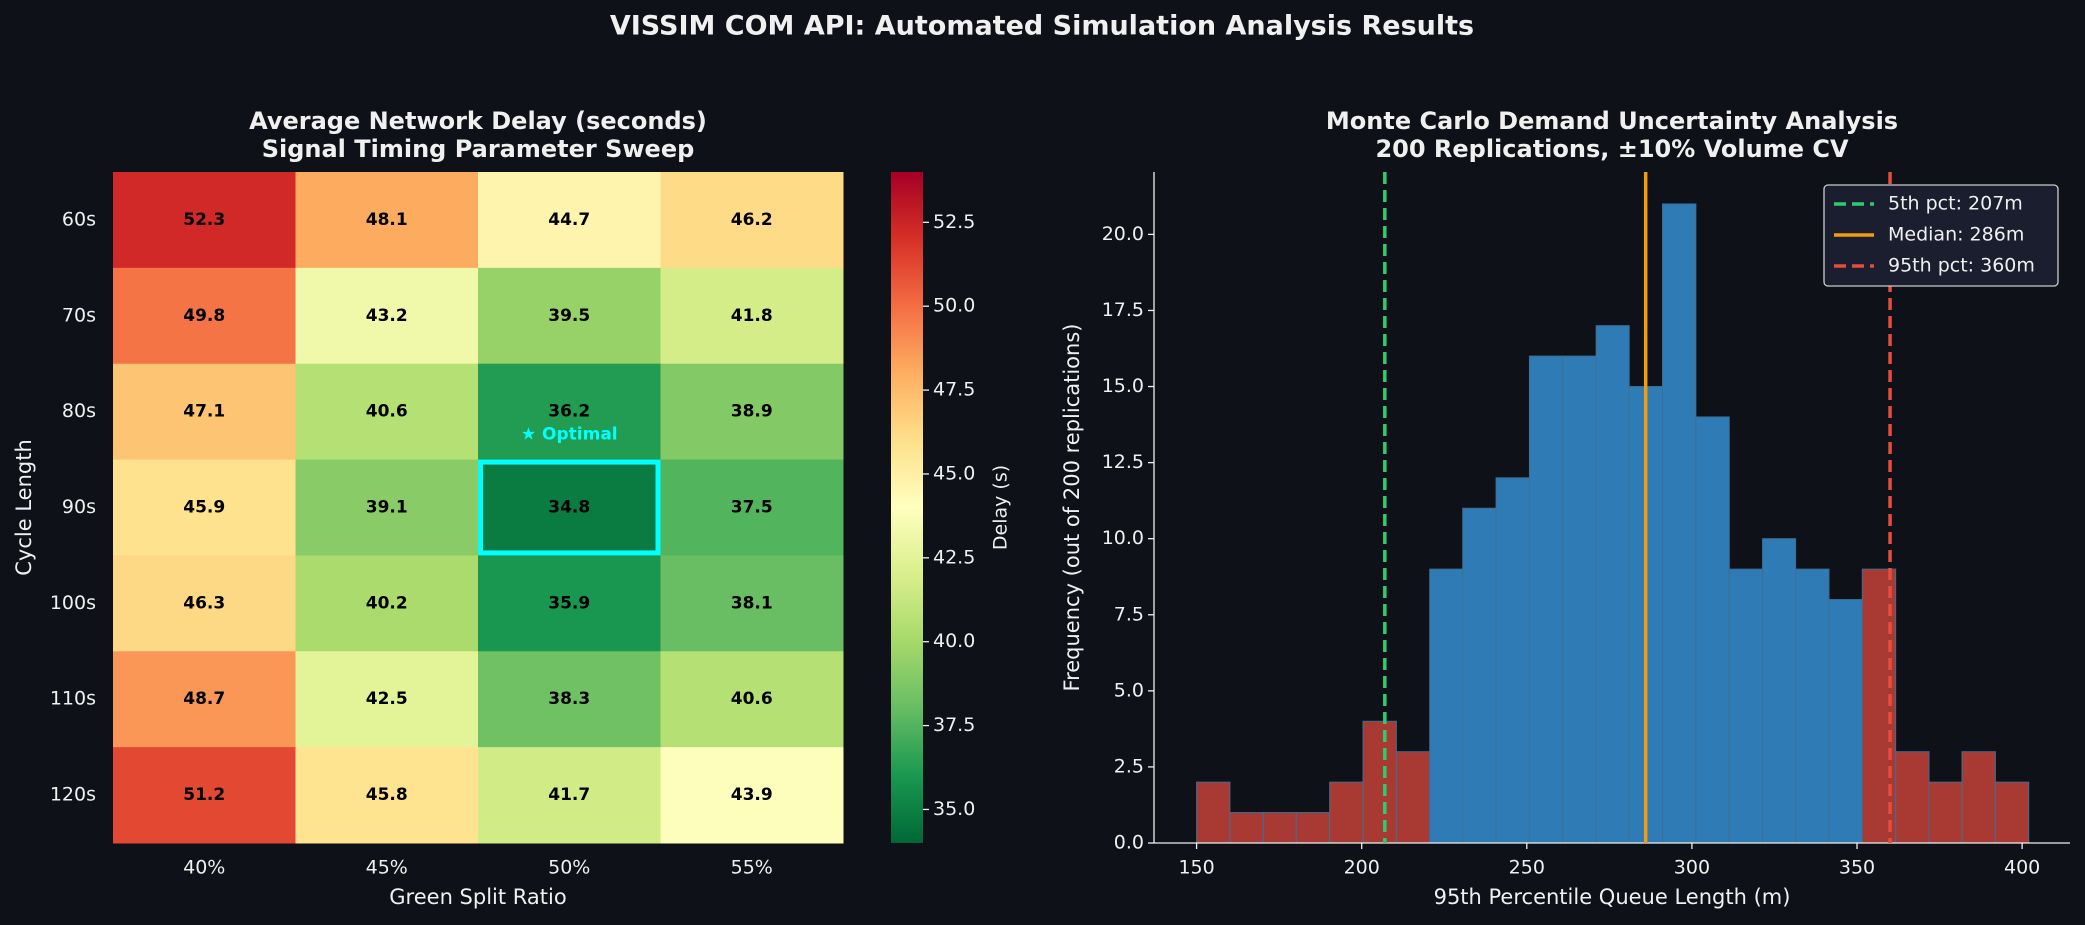 This screenshot has height=925, width=2085. I want to click on highlight-box, so click(569, 507).